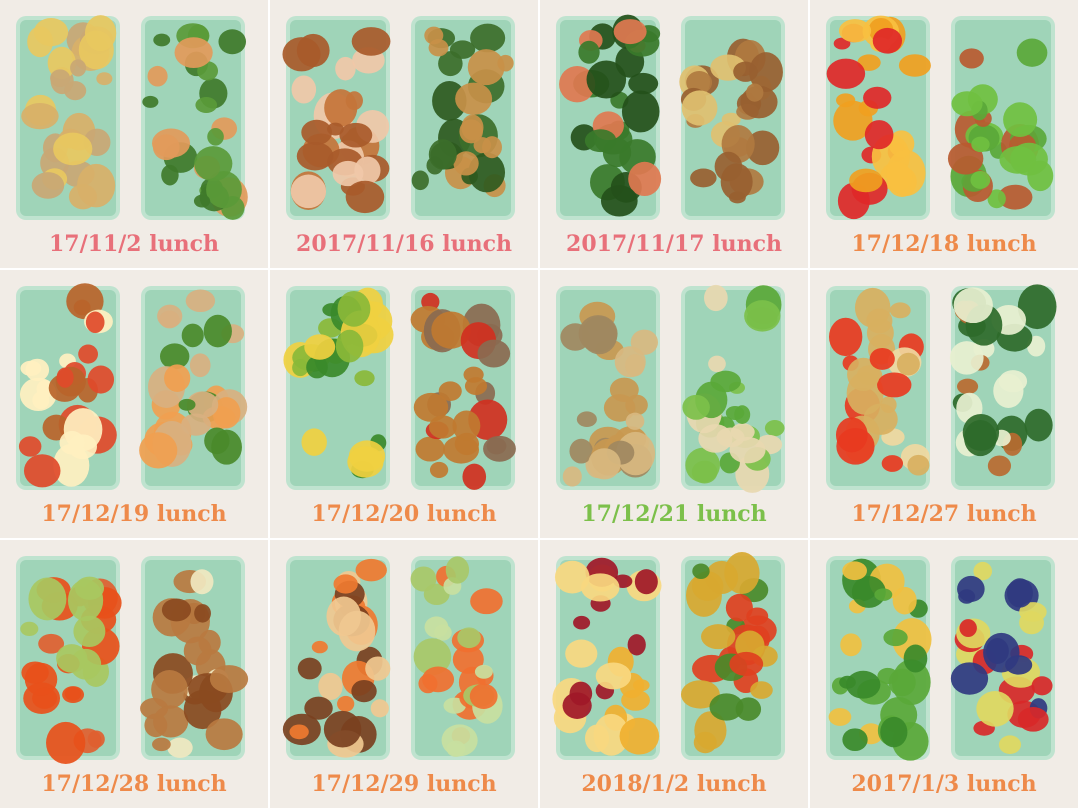  What do you see at coordinates (943, 784) in the screenshot?
I see `tile-caption: 2017/1/3 lunch` at bounding box center [943, 784].